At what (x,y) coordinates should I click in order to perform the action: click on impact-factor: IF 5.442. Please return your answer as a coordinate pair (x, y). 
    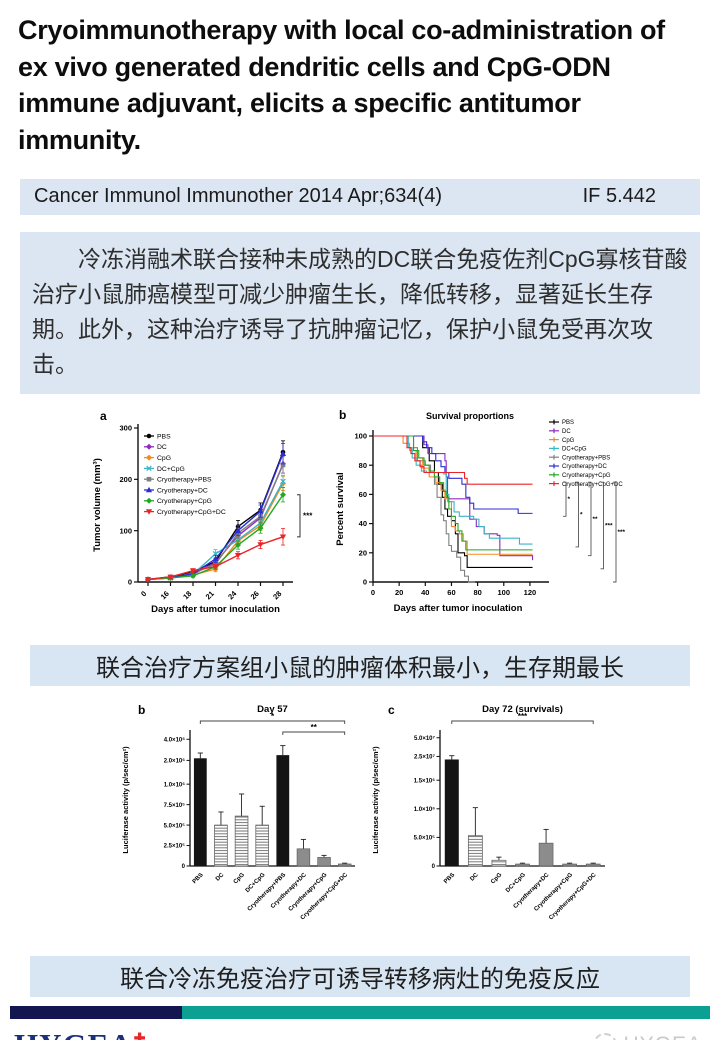
    Looking at the image, I should click on (619, 196).